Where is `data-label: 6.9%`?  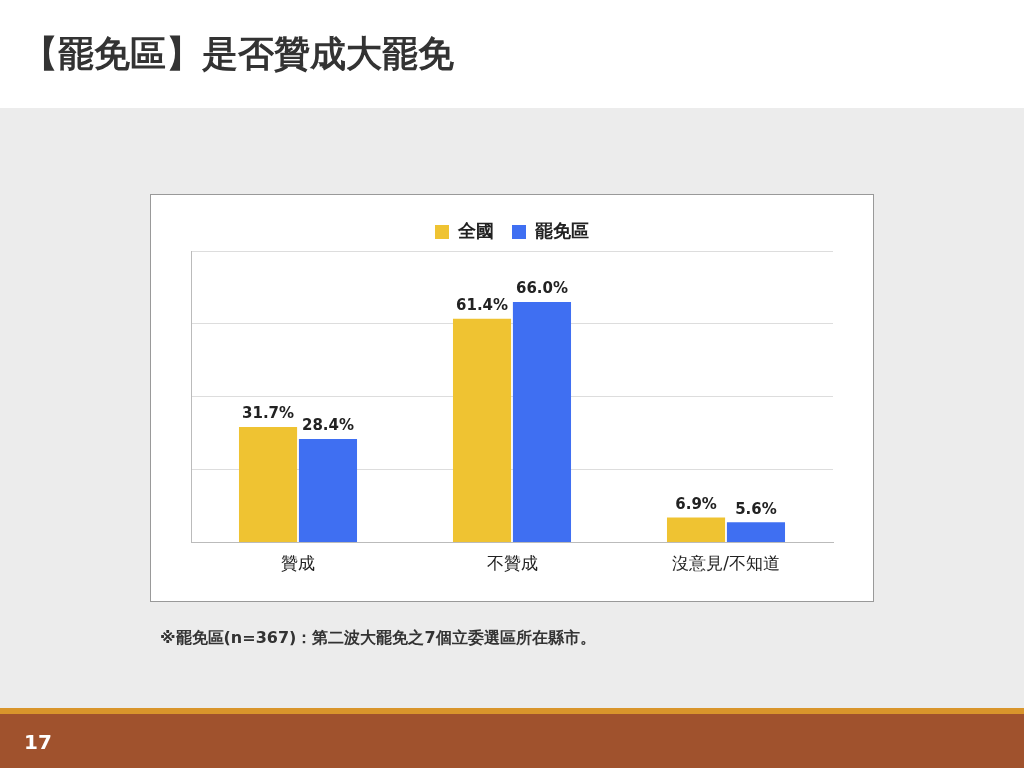
data-label: 6.9% is located at coordinates (696, 503).